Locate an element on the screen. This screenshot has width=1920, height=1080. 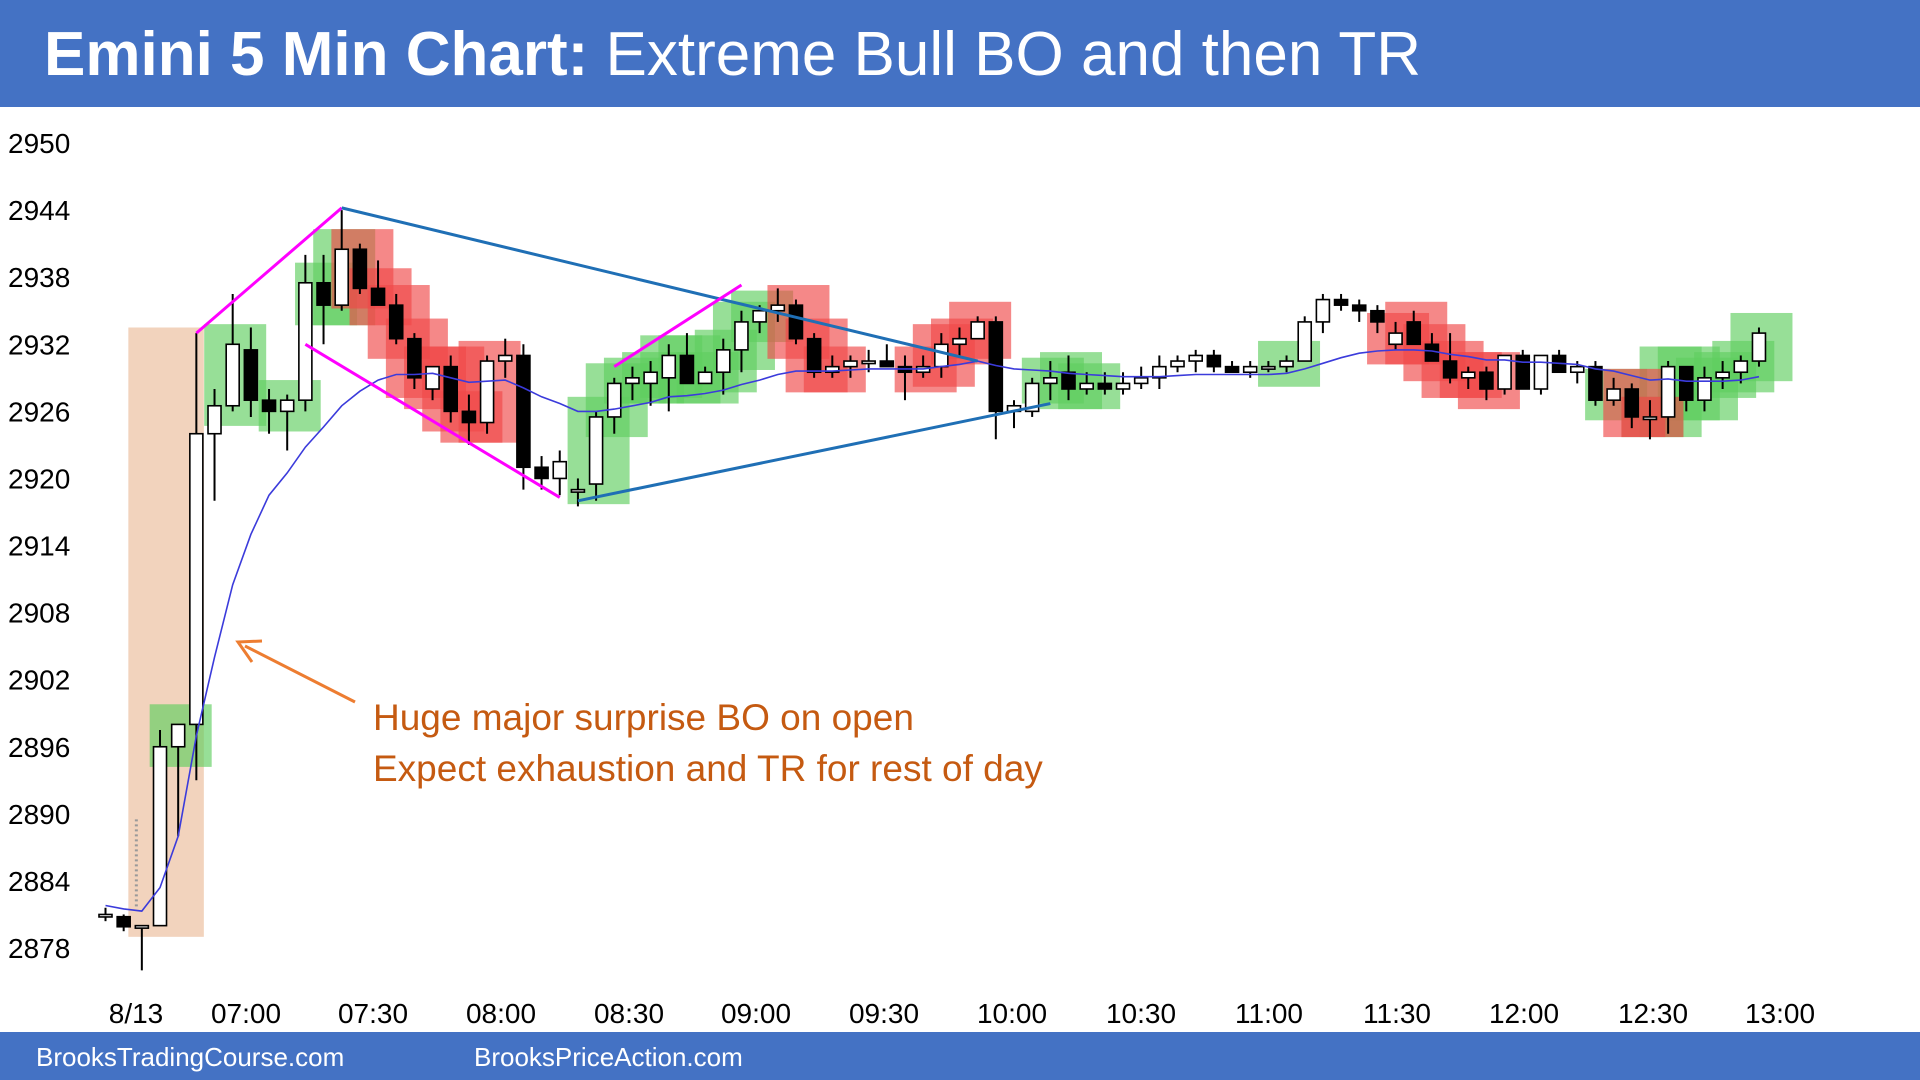
blue-upper-triangle-line is located at coordinates (660, 284).